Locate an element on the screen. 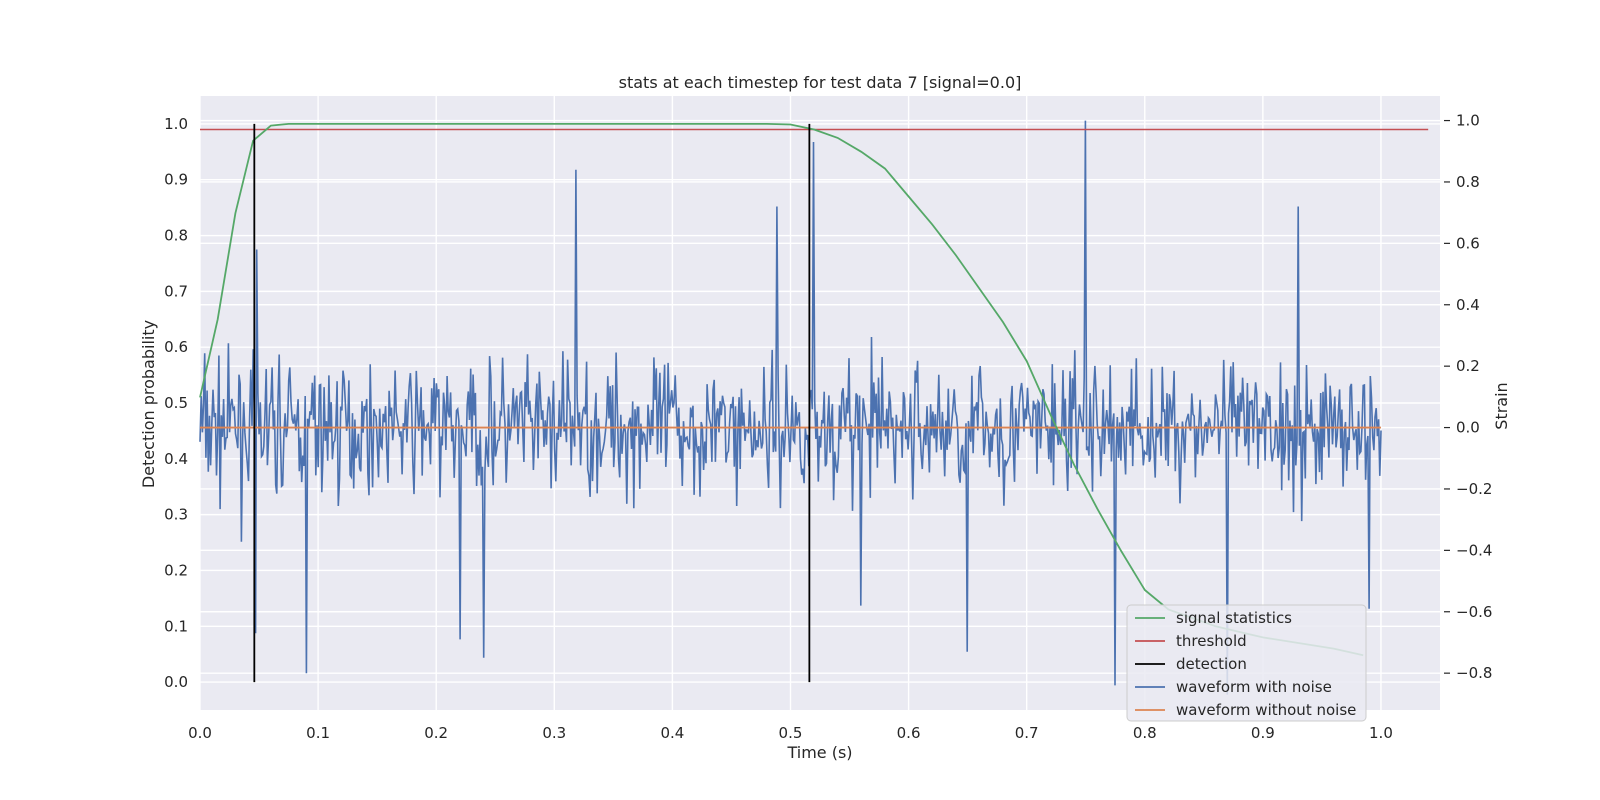  y-tick-label: 0.5 is located at coordinates (176, 403).